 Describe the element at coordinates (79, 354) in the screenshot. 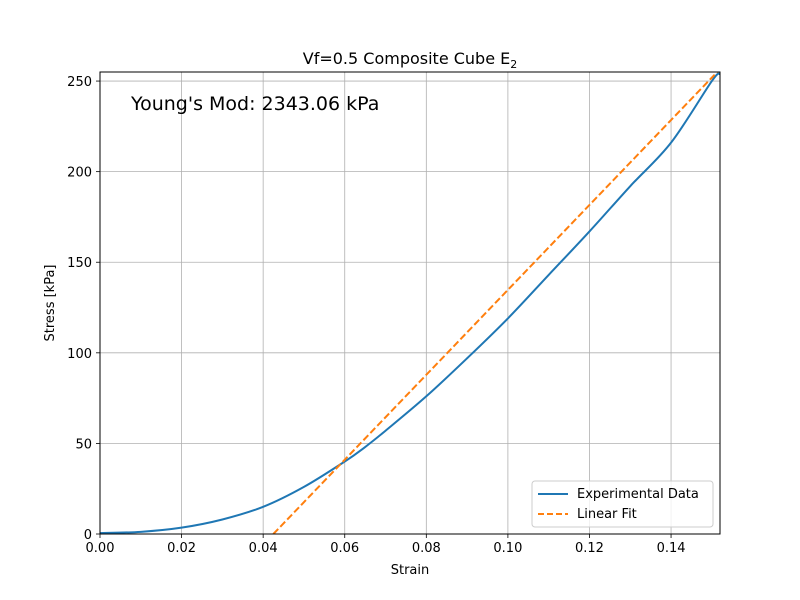

I see `y-tick-label: 100` at that location.